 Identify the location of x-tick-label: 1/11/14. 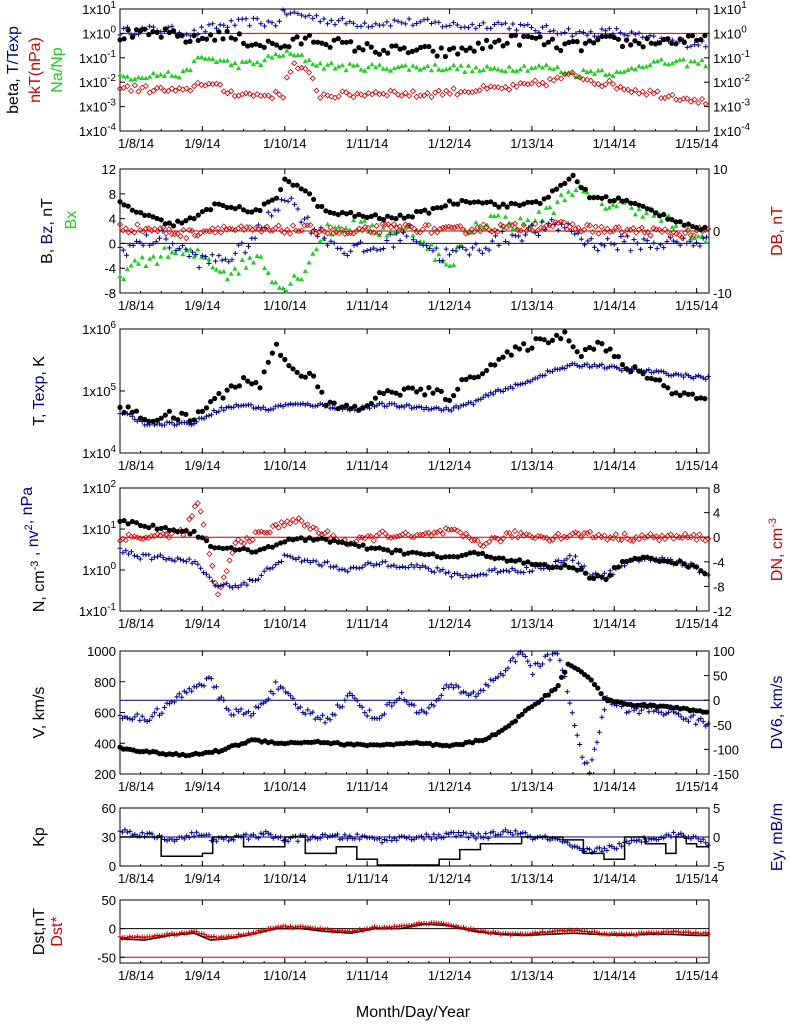
(367, 143).